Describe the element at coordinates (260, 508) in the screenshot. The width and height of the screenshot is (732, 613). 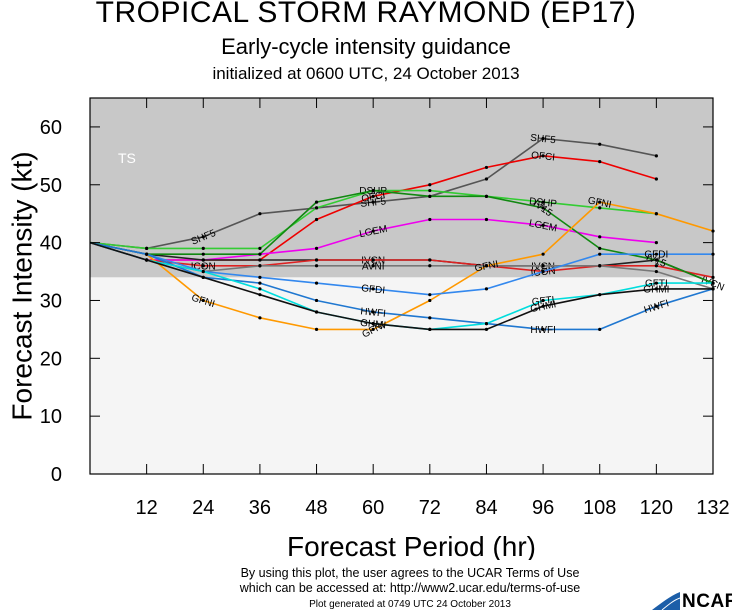
I see `x-tick-label: 36` at that location.